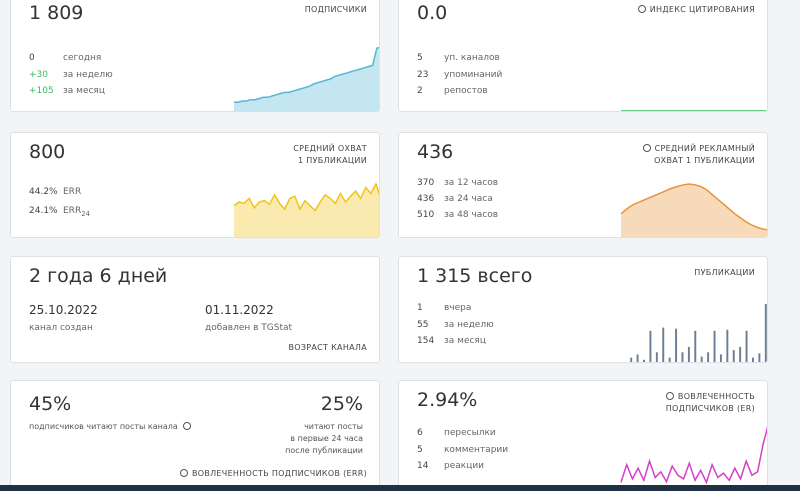 This screenshot has width=800, height=491. Describe the element at coordinates (702, 9) in the screenshot. I see `title-text: ИНДЕКС ЦИТИРОВАНИЯ` at that location.